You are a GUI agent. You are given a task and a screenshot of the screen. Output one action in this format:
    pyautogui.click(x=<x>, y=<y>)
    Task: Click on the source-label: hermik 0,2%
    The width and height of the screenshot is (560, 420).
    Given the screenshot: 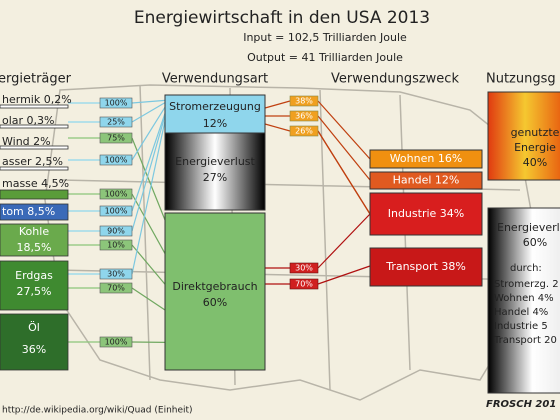 What is the action you would take?
    pyautogui.click(x=37, y=99)
    